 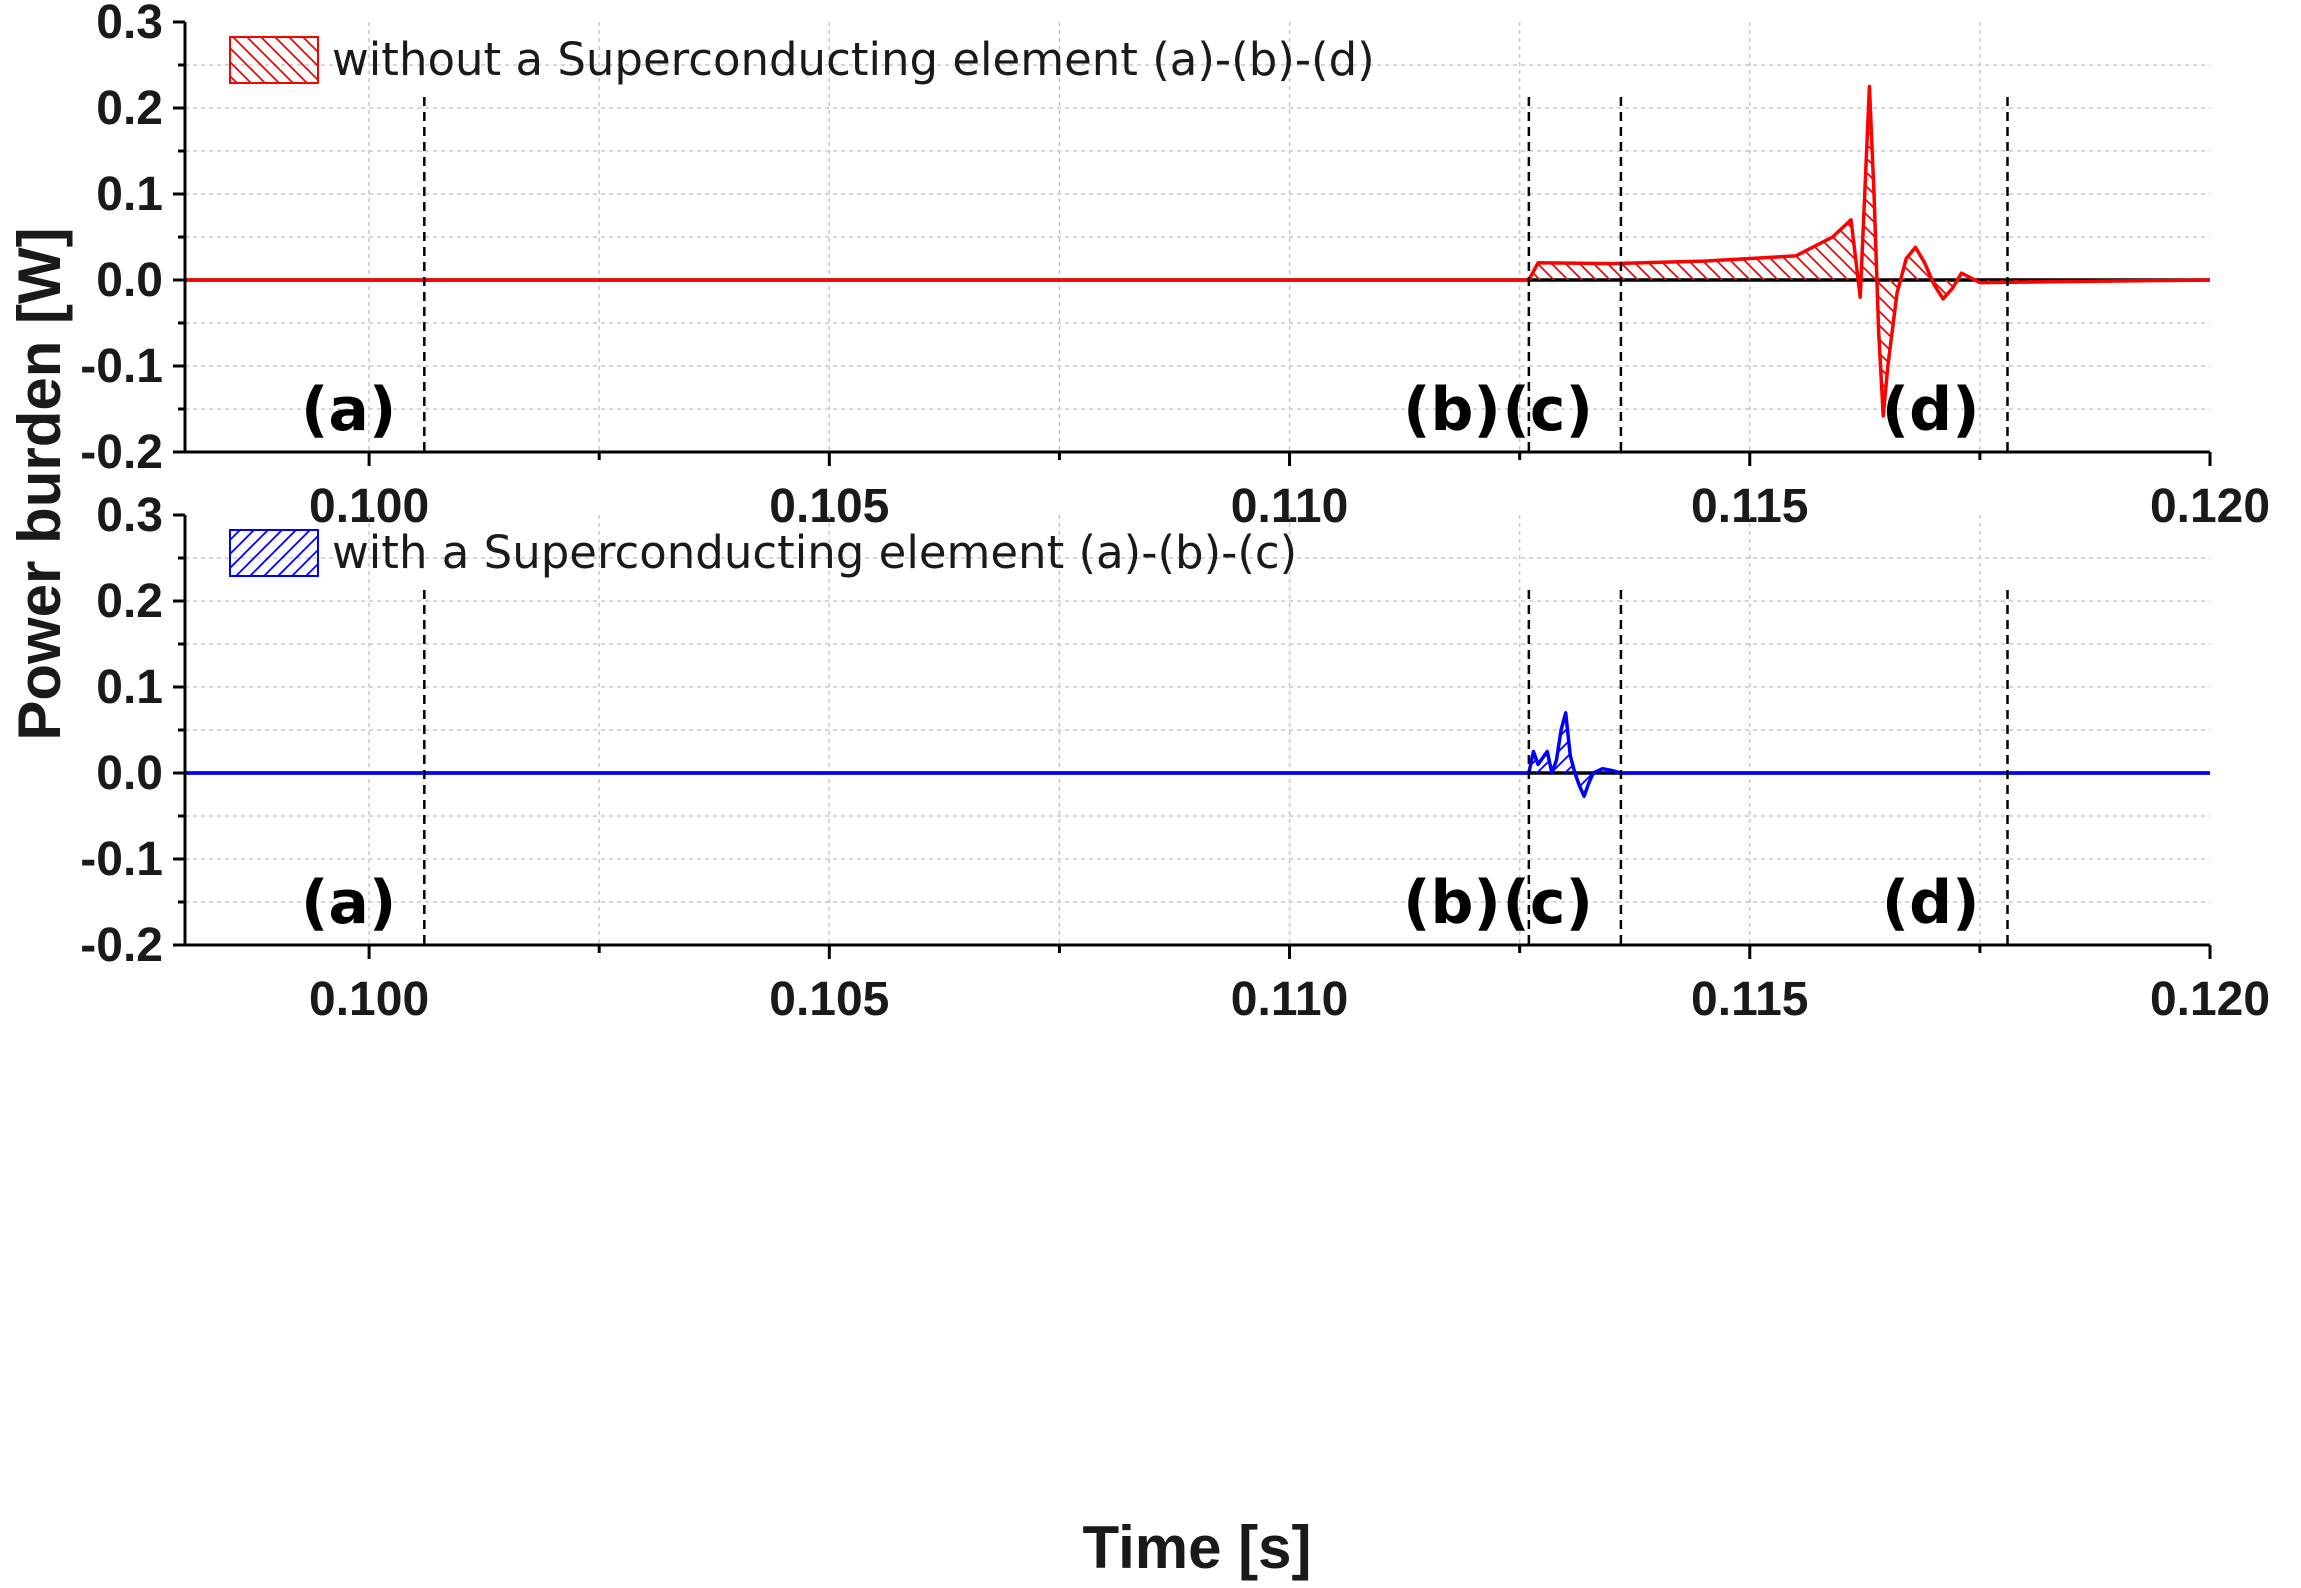 I want to click on x-axis-title: Time [s], so click(x=1197, y=1547).